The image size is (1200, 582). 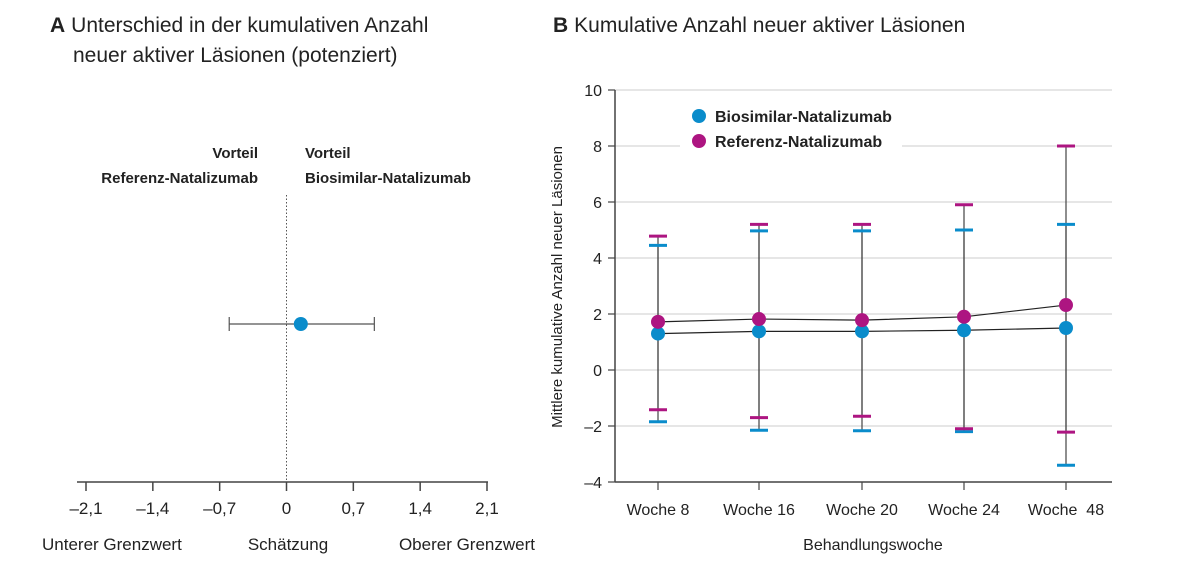 I want to click on advantage-biosimilar-label-2: Biosimilar-Natalizumab, so click(x=388, y=178).